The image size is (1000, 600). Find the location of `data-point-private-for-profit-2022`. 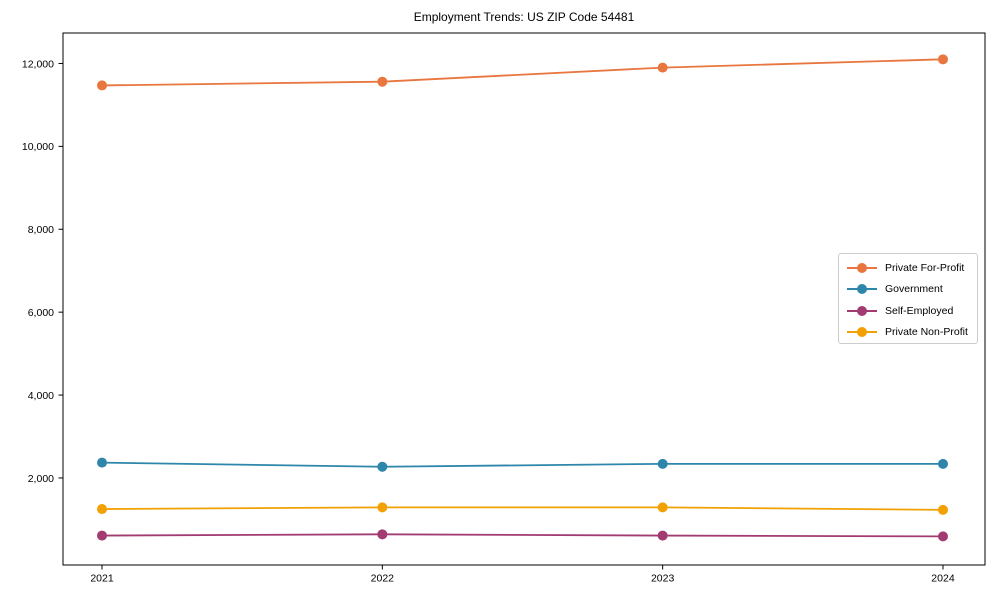

data-point-private-for-profit-2022 is located at coordinates (382, 81).